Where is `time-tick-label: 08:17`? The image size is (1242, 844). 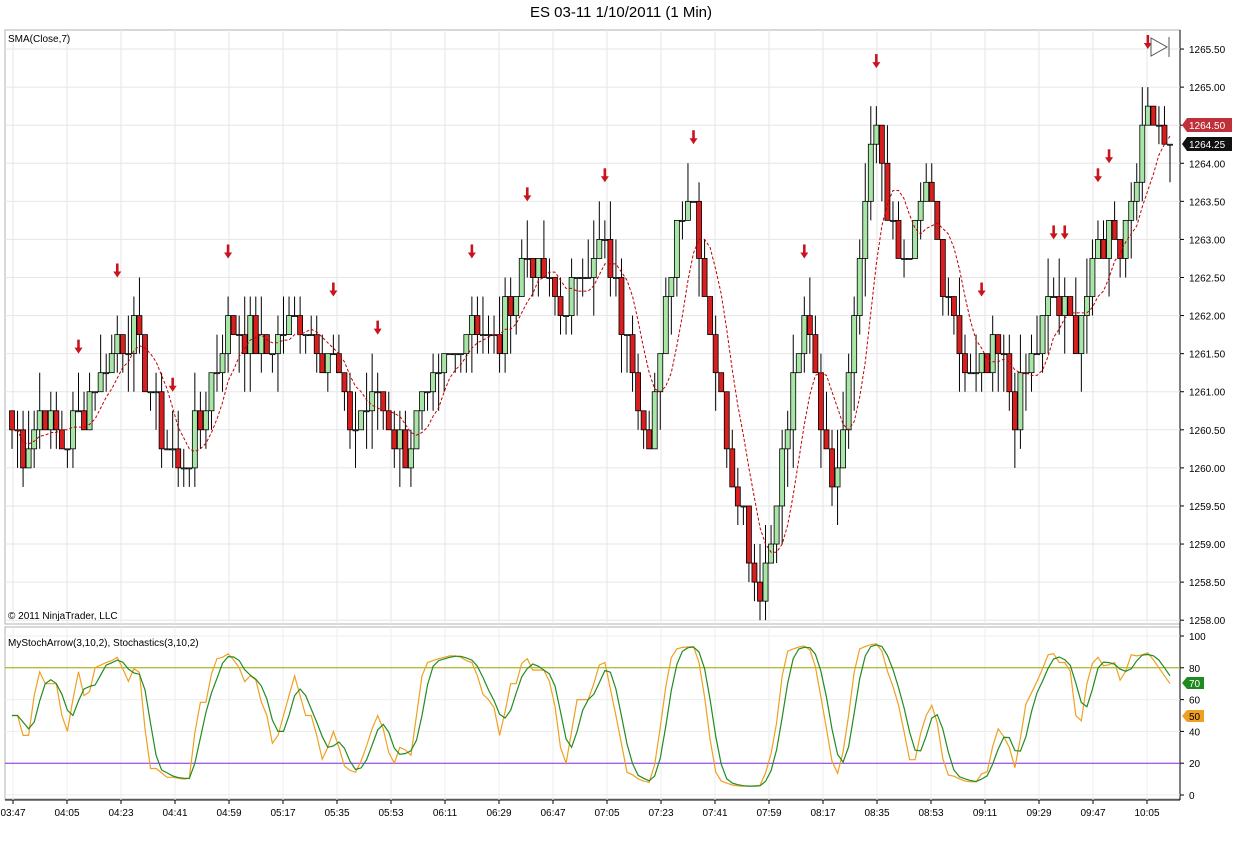 time-tick-label: 08:17 is located at coordinates (822, 813).